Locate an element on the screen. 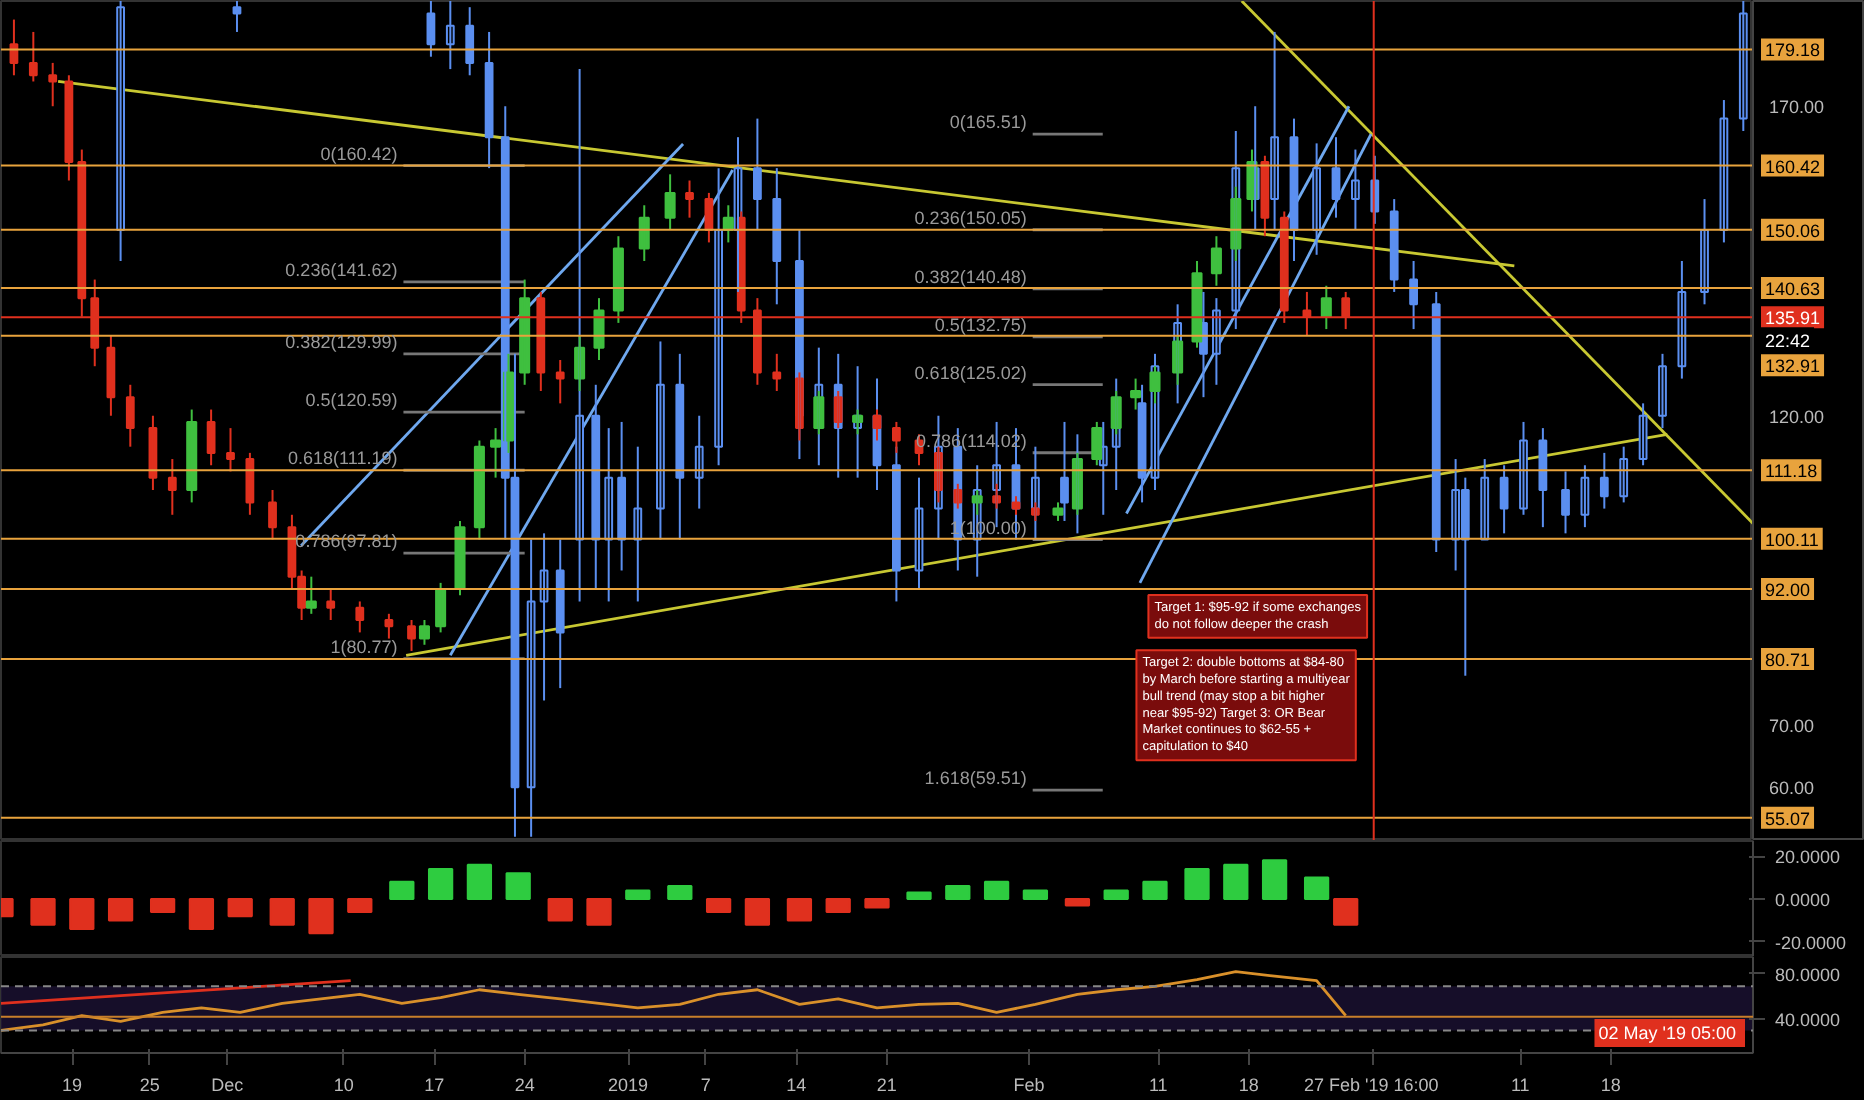  ref-line-label: 150.06 is located at coordinates (1793, 230).